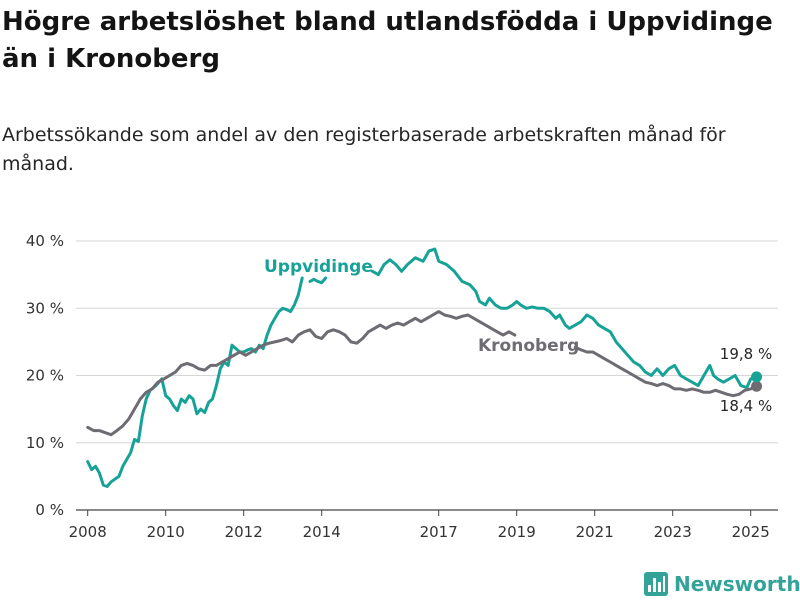 The image size is (800, 600). Describe the element at coordinates (656, 584) in the screenshot. I see `bar-chart-logo-icon` at that location.